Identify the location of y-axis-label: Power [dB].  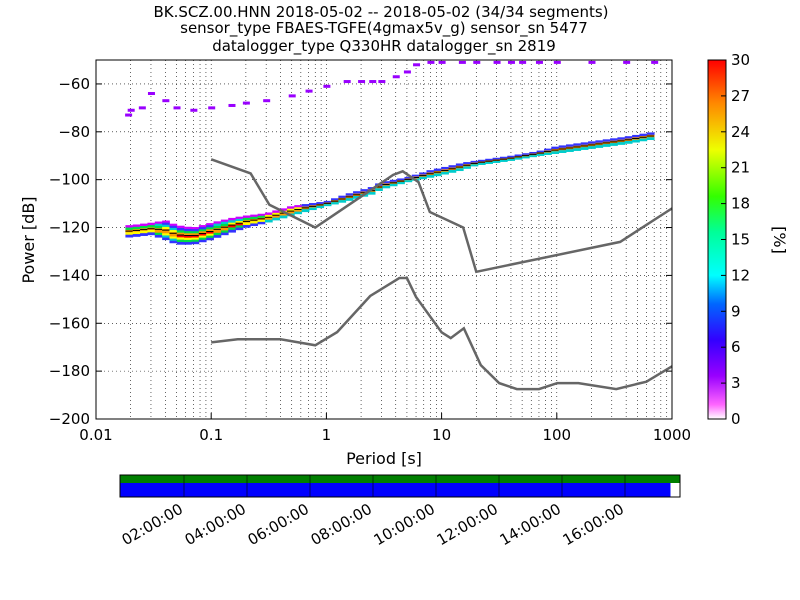
(28, 239).